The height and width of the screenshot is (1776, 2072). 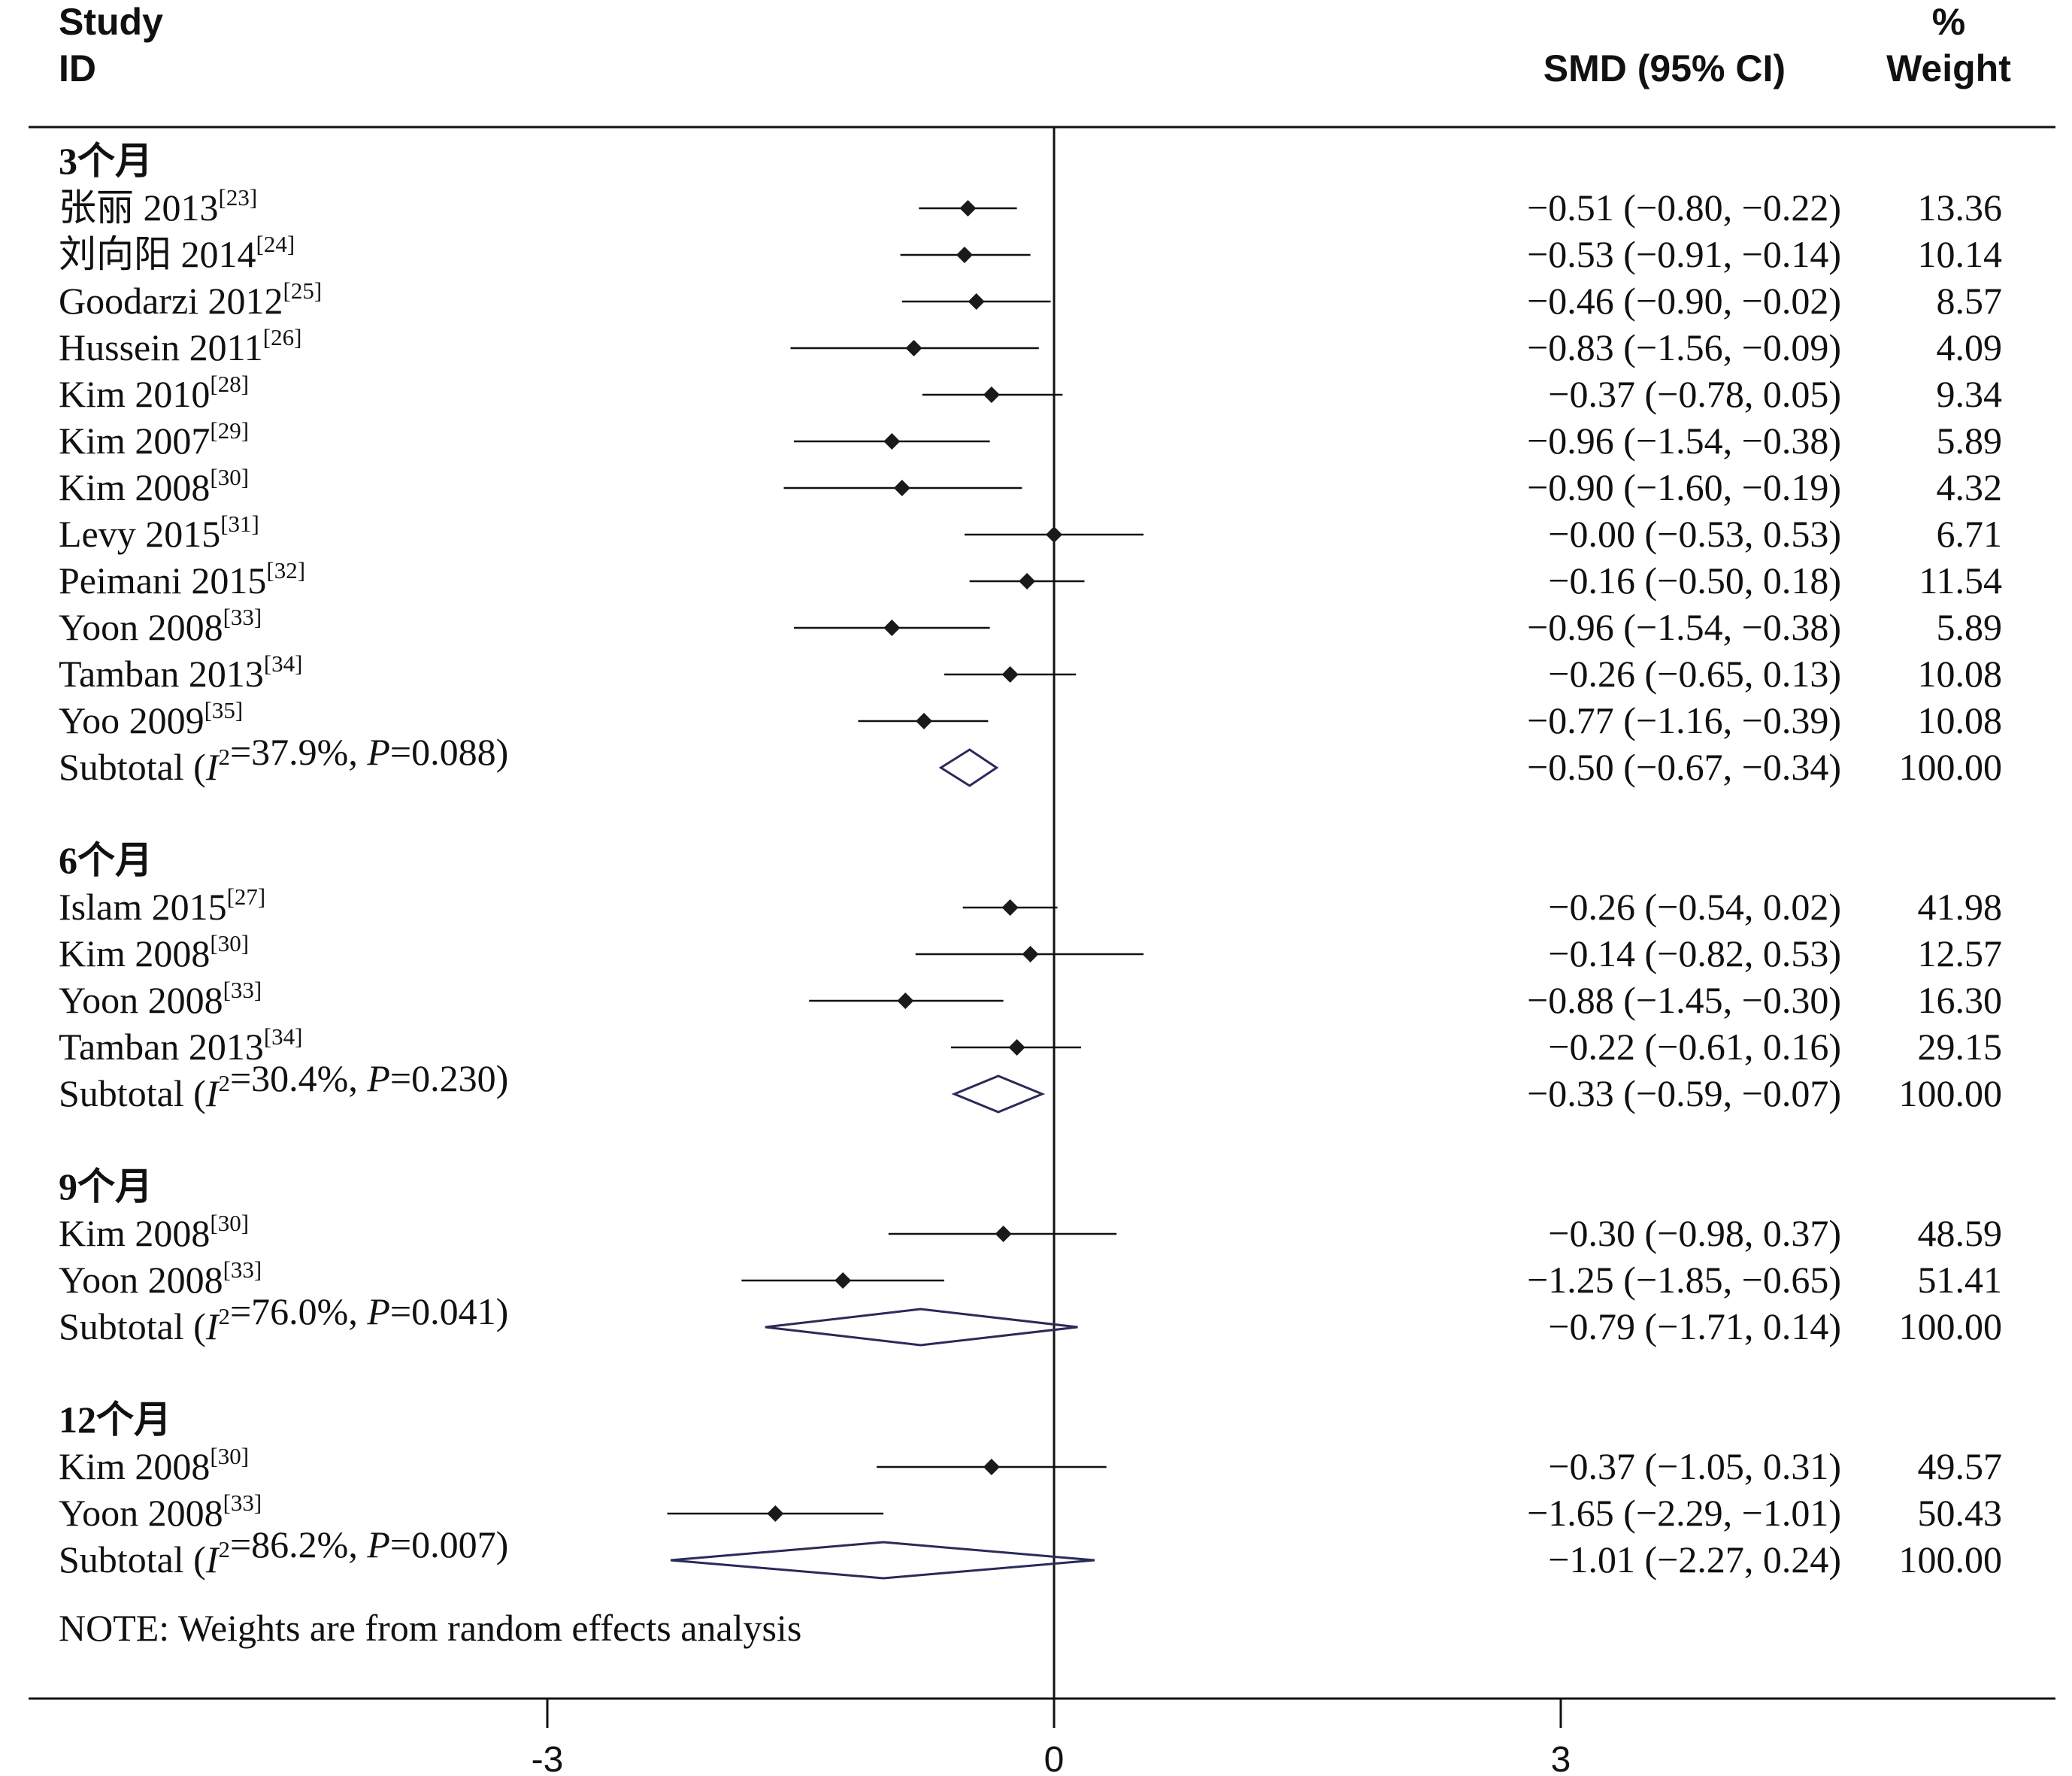 I want to click on ci-value: −0.26 (−0.54, 0.02), so click(x=1694, y=907).